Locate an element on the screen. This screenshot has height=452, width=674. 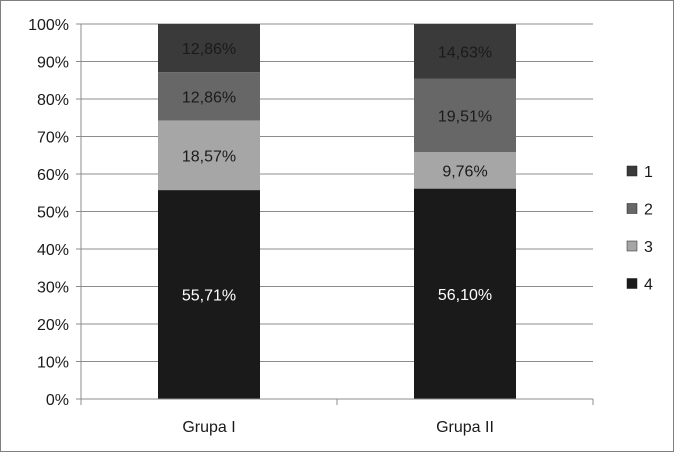
data-label: 19,51% is located at coordinates (465, 116).